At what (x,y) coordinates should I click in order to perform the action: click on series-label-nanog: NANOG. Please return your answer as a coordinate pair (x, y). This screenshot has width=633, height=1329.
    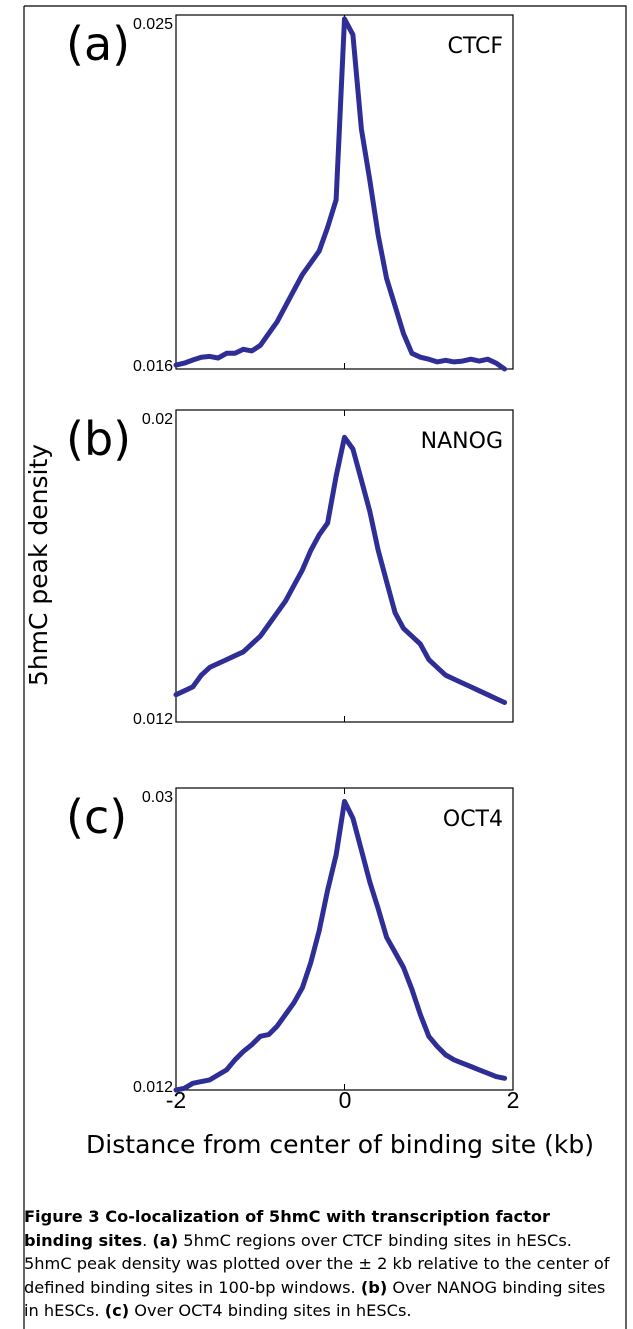
    Looking at the image, I should click on (462, 441).